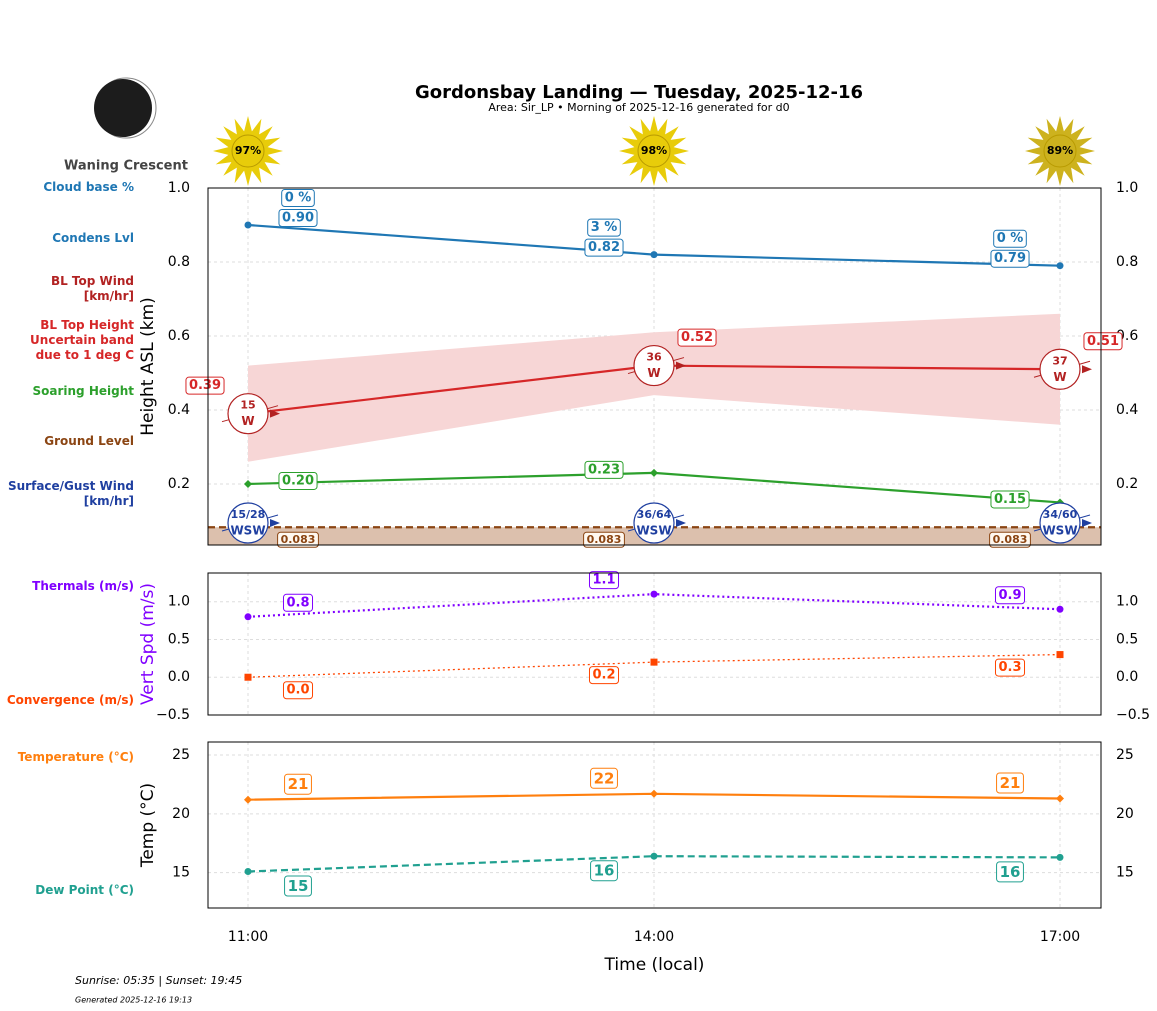 The image size is (1157, 1011). What do you see at coordinates (83, 391) in the screenshot?
I see `series-label: Soaring Height` at bounding box center [83, 391].